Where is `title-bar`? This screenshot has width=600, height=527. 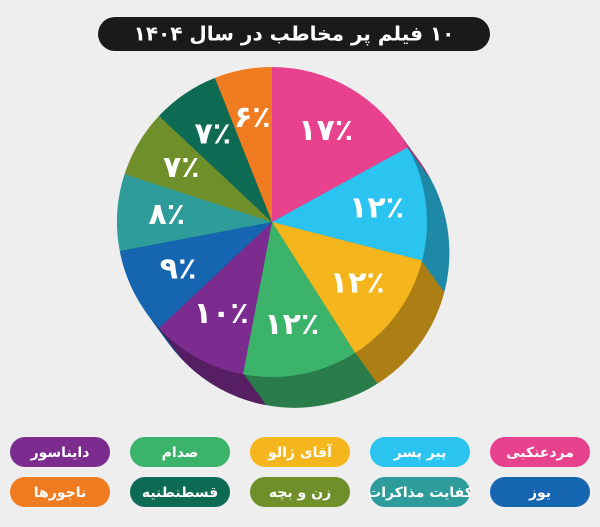 title-bar is located at coordinates (294, 34).